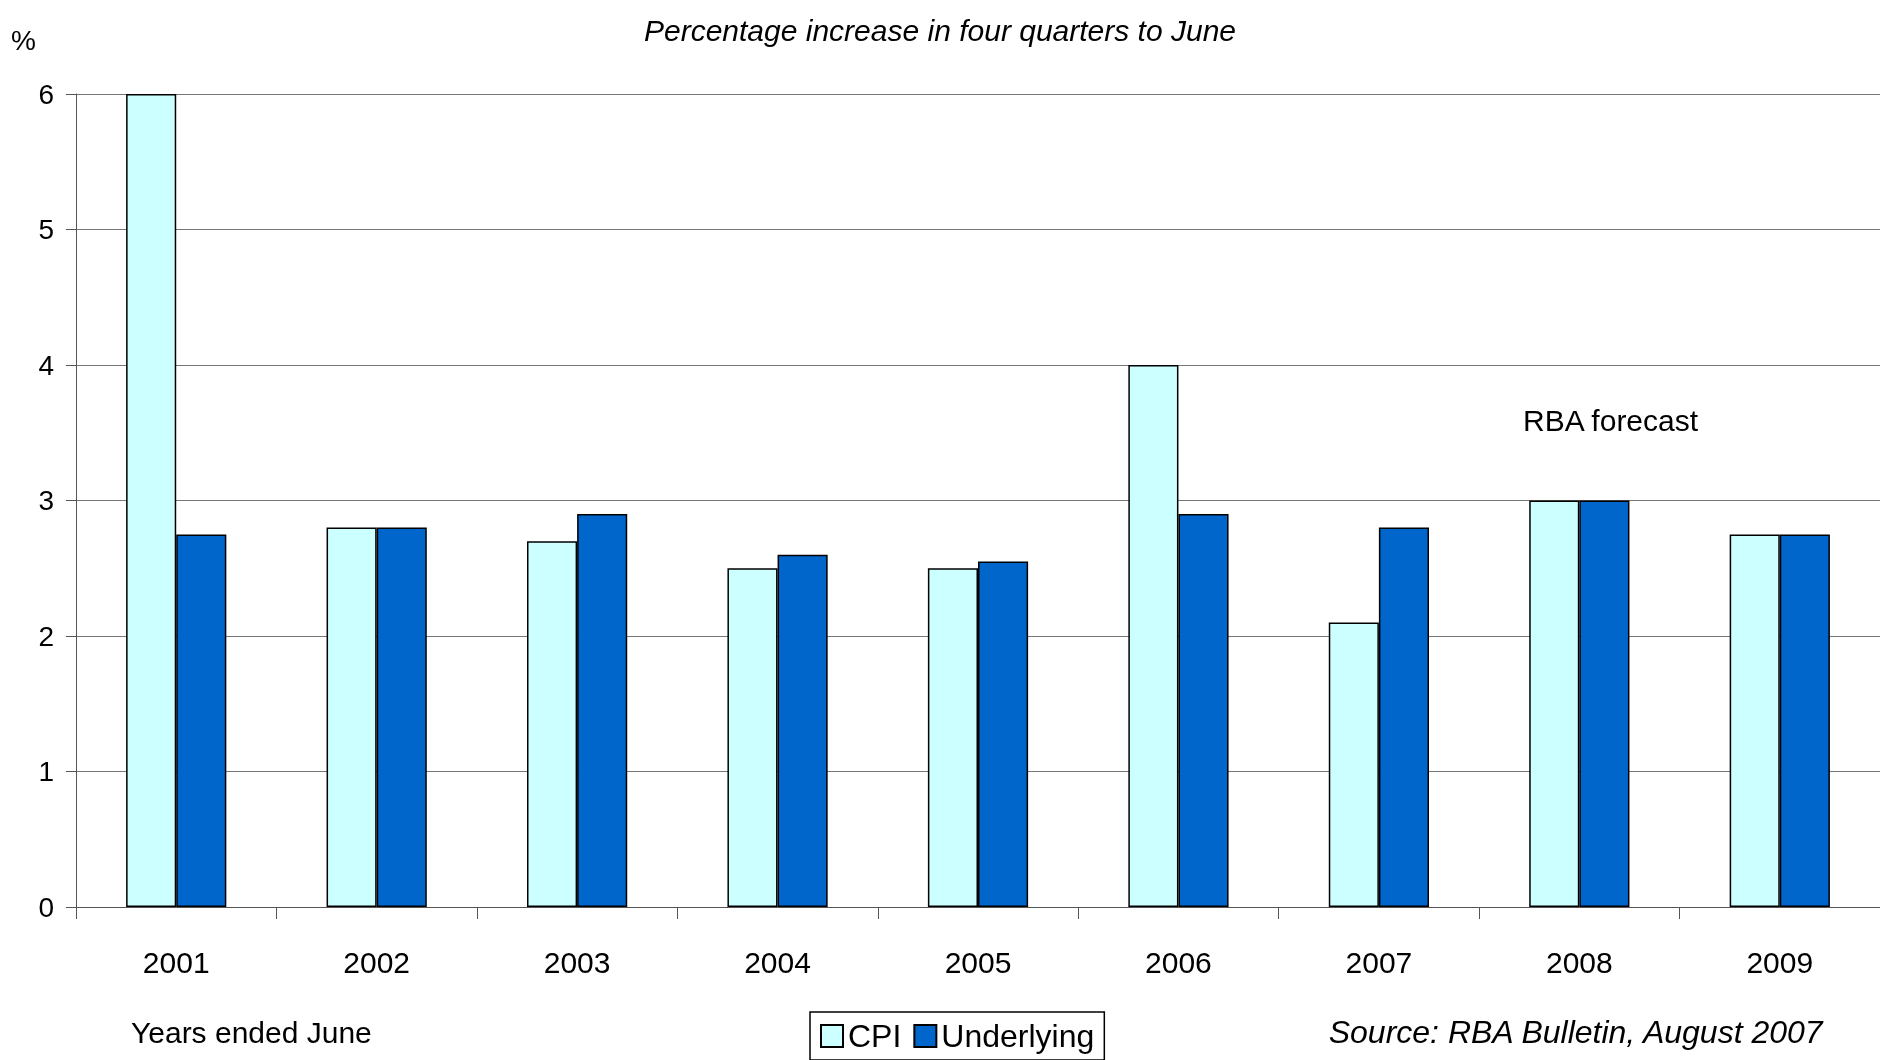 This screenshot has width=1880, height=1060. What do you see at coordinates (1018, 1036) in the screenshot?
I see `legend-label: Underlying` at bounding box center [1018, 1036].